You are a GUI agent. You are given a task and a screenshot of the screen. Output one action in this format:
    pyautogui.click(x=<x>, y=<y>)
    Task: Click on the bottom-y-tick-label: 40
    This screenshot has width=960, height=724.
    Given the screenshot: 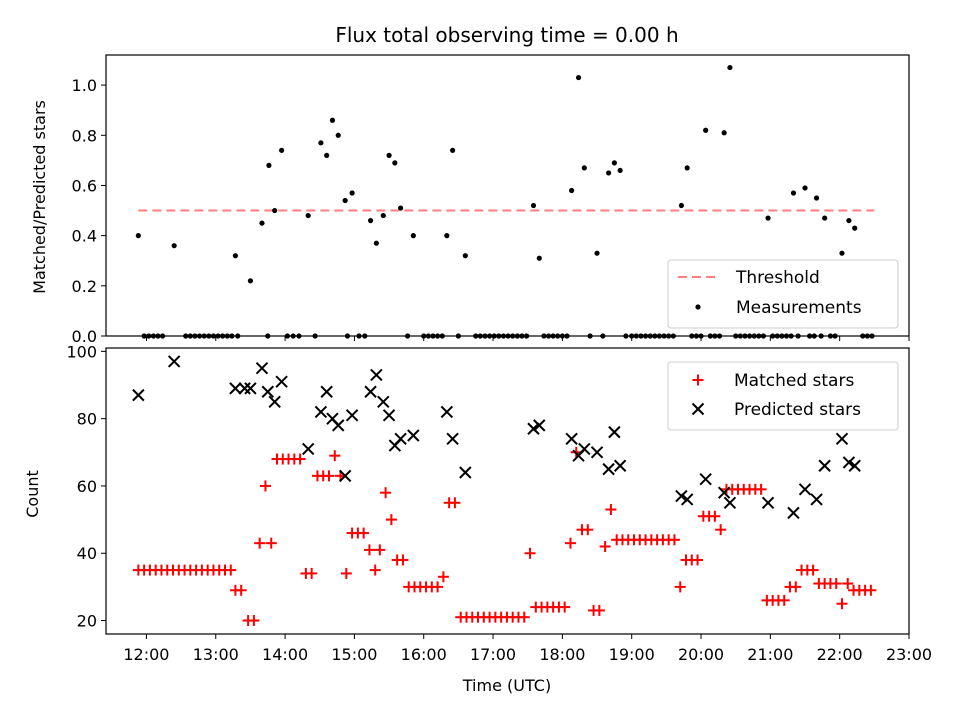 What is the action you would take?
    pyautogui.click(x=87, y=553)
    